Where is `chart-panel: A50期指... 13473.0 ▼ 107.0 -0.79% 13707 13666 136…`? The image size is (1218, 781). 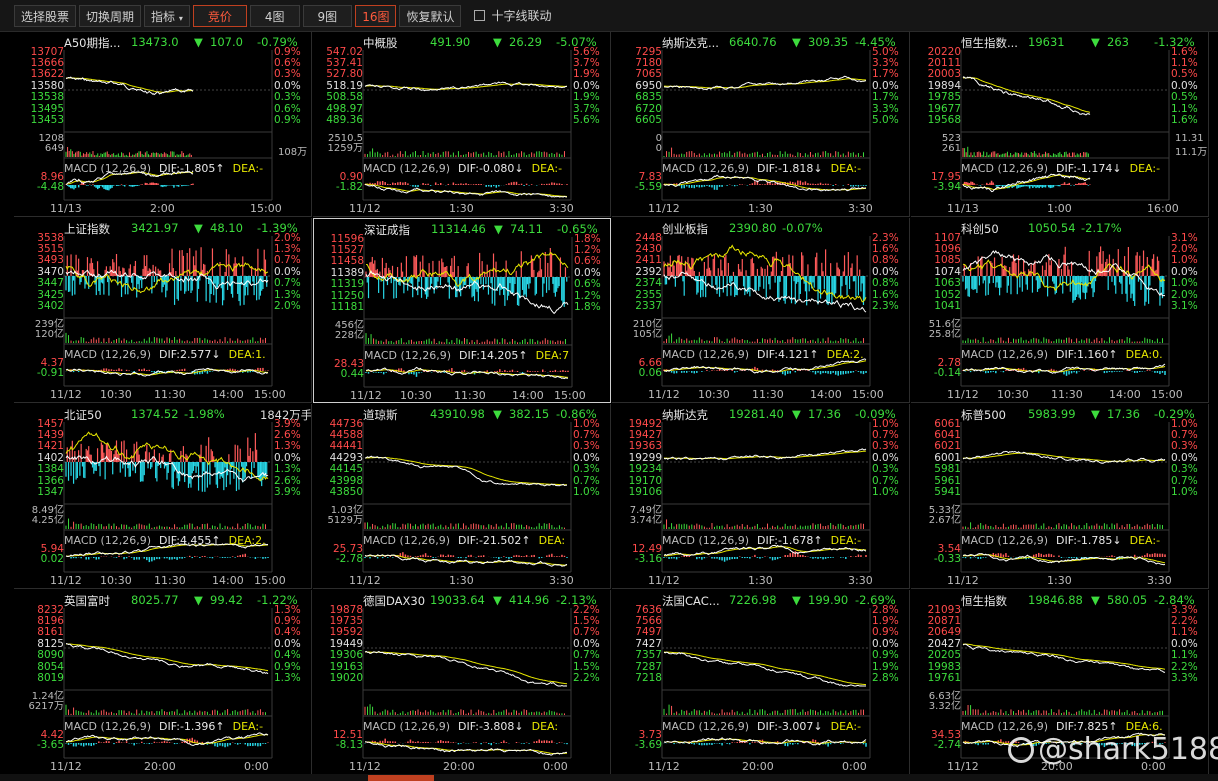 chart-panel: A50期指... 13473.0 ▼ 107.0 -0.79% 13707 13666 136… is located at coordinates (163, 124).